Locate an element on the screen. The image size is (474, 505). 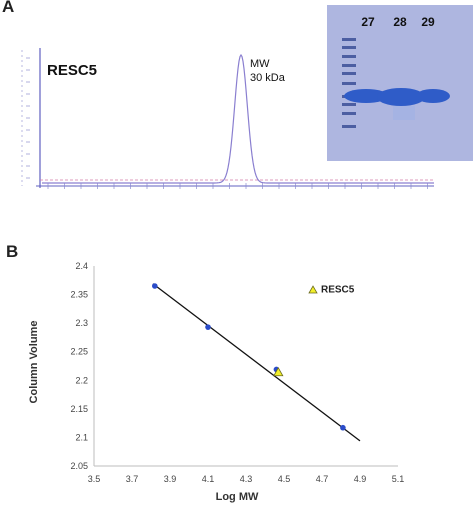
protein-label: RESC5 is located at coordinates (72, 70).